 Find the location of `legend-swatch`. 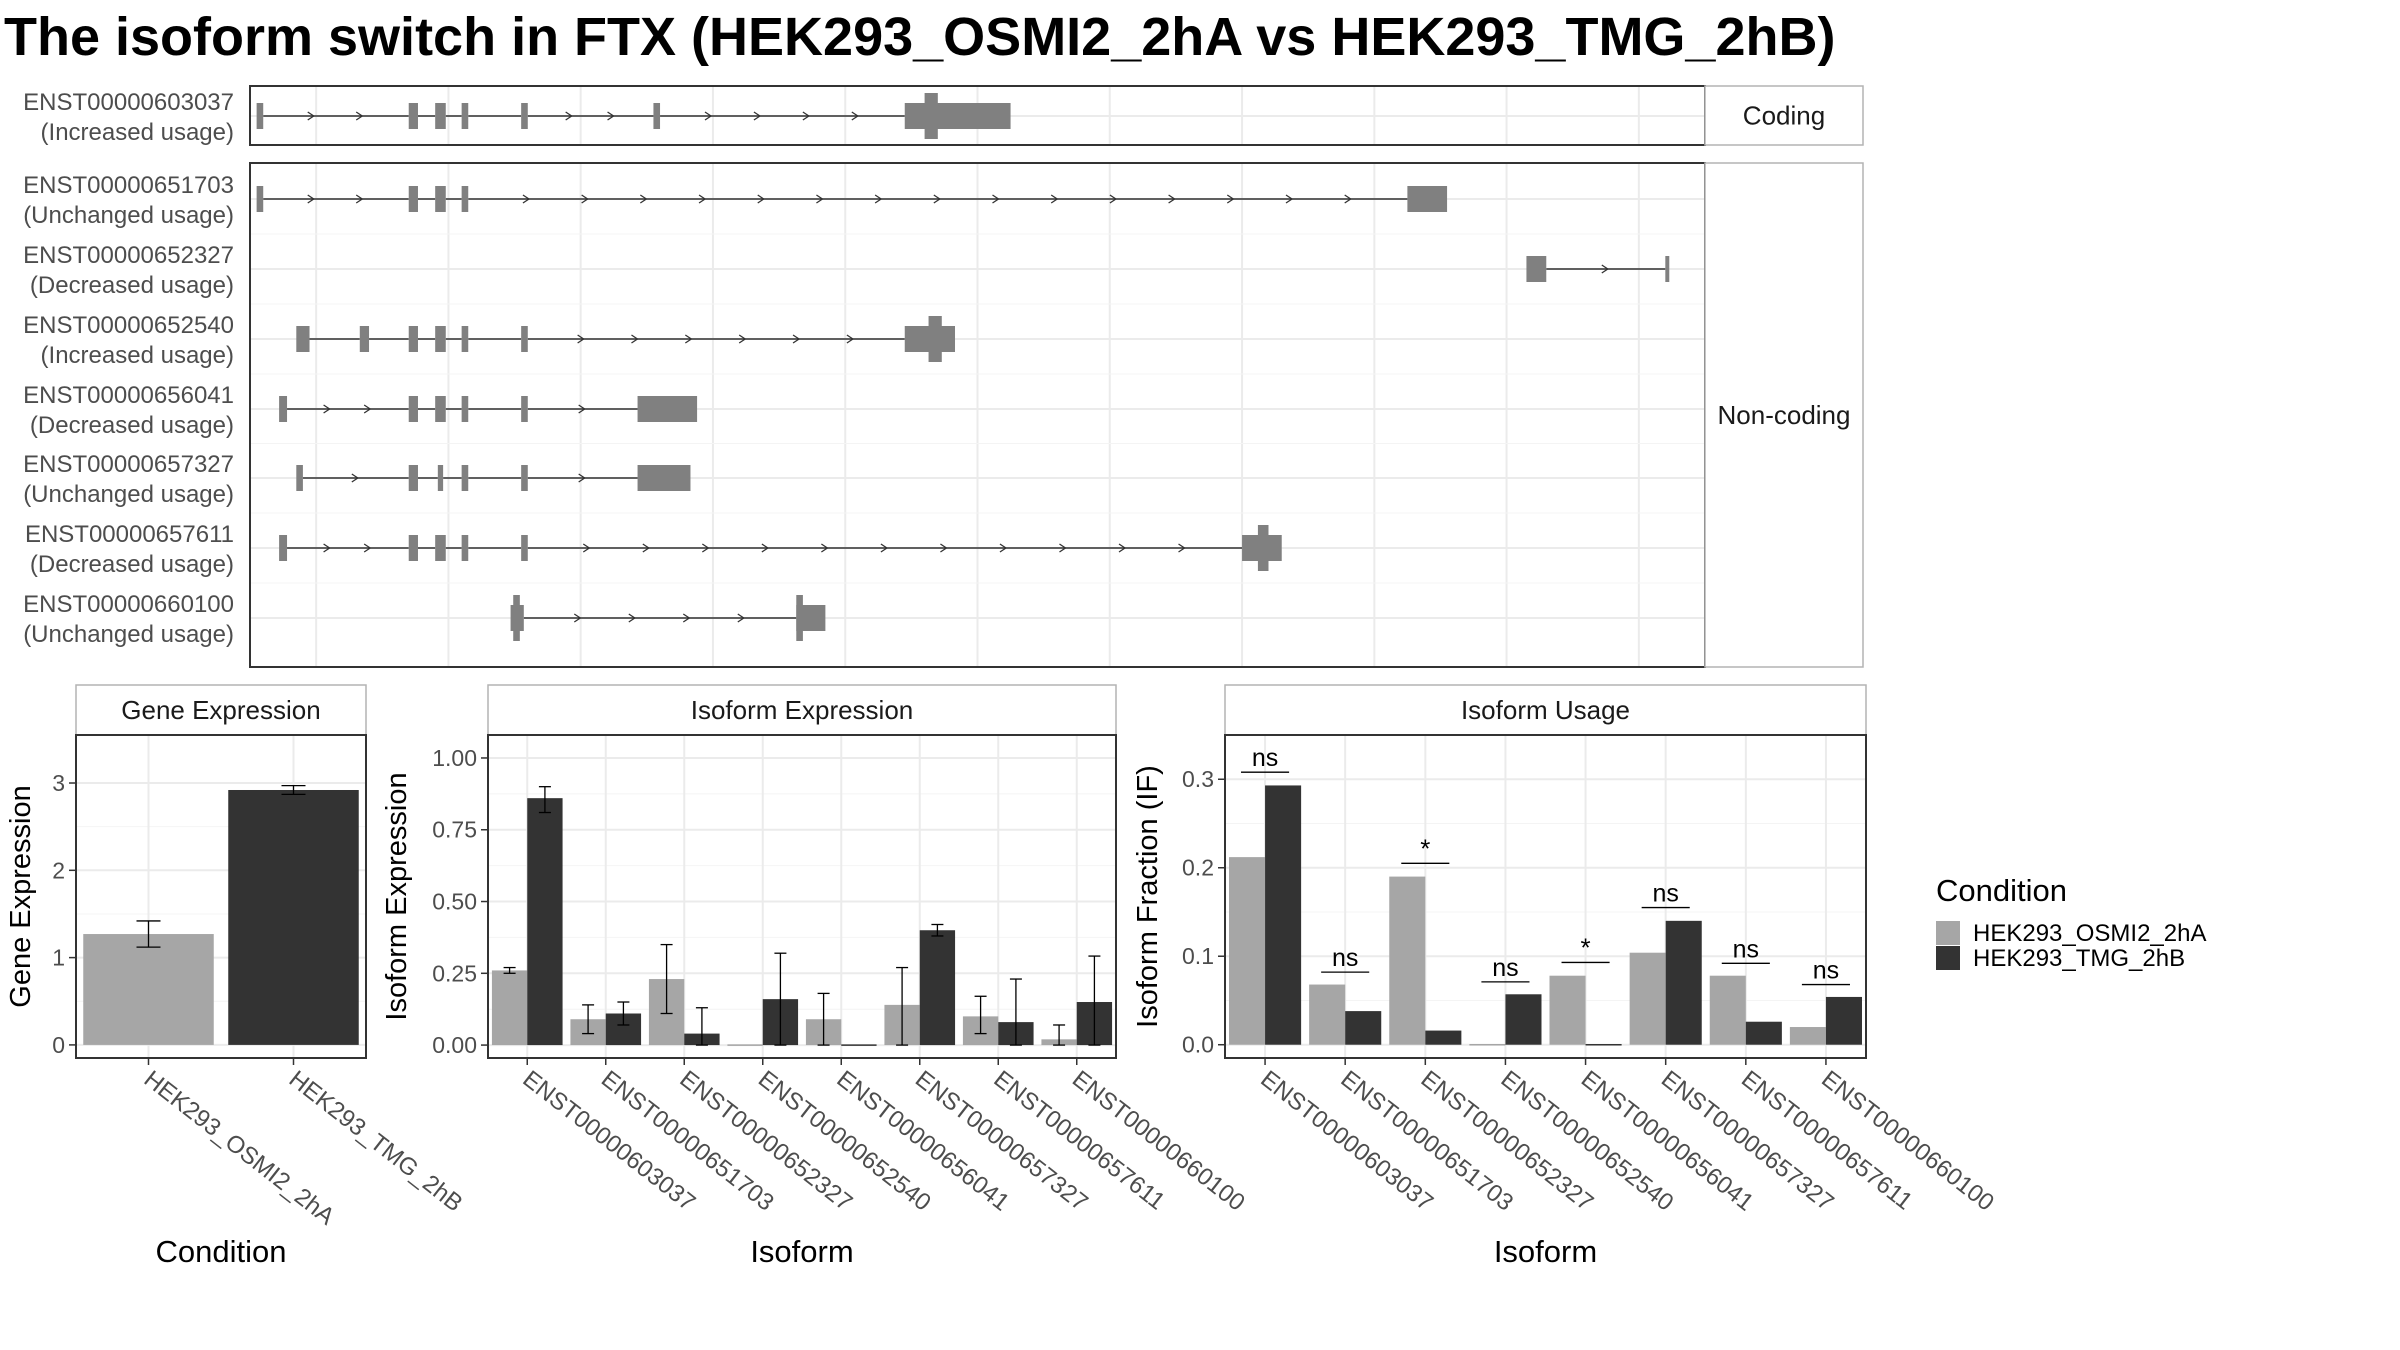

legend-swatch is located at coordinates (1948, 958).